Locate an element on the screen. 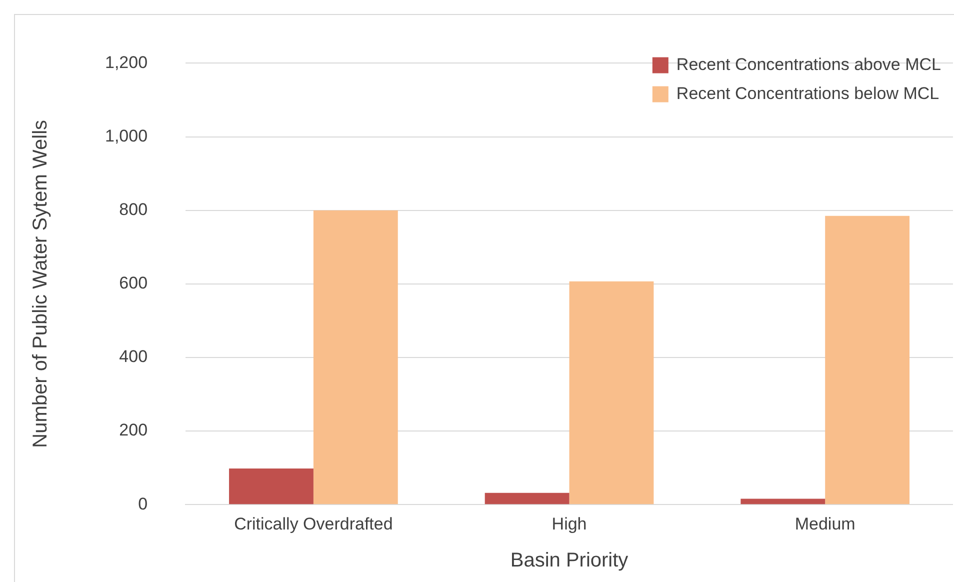 The image size is (954, 582). x-tick-label: High is located at coordinates (569, 524).